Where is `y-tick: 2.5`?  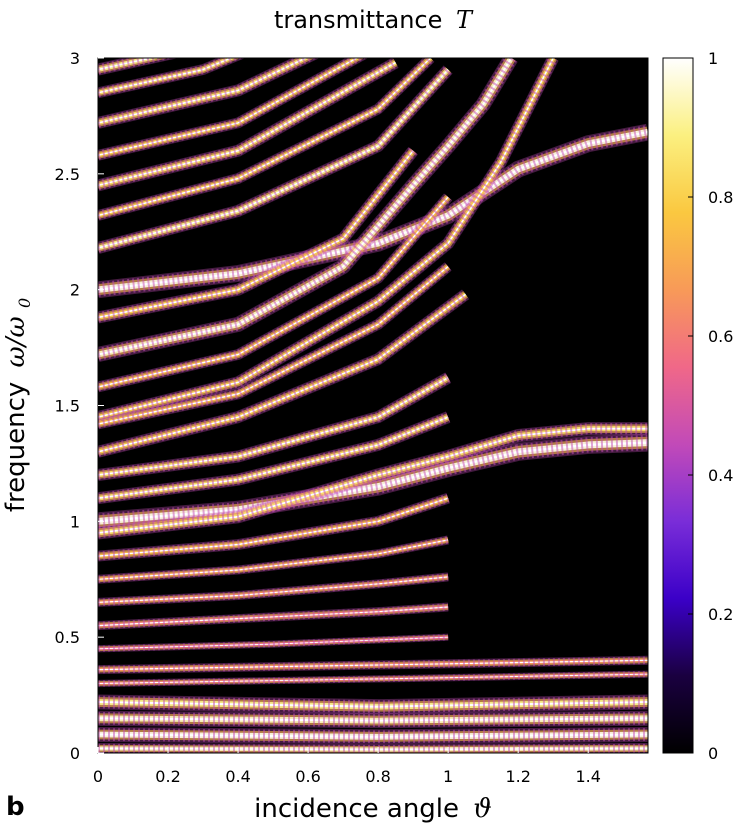
y-tick: 2.5 is located at coordinates (79, 174).